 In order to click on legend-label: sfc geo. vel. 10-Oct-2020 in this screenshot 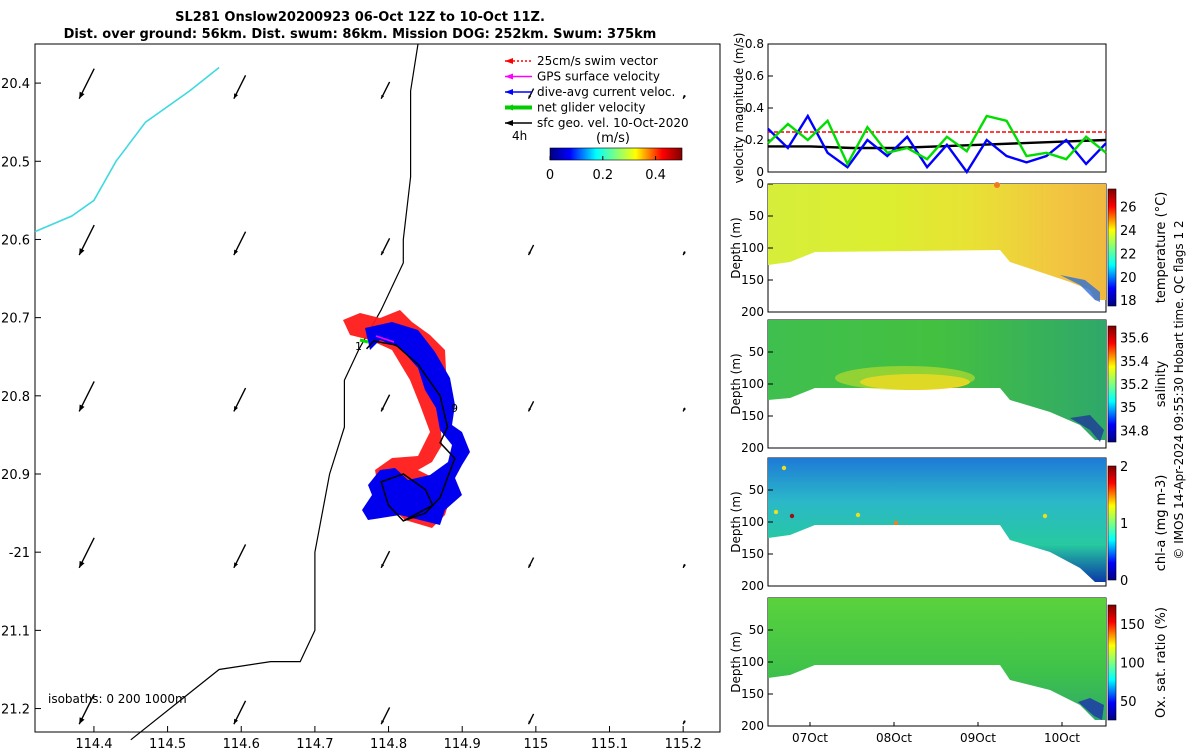, I will do `click(613, 123)`.